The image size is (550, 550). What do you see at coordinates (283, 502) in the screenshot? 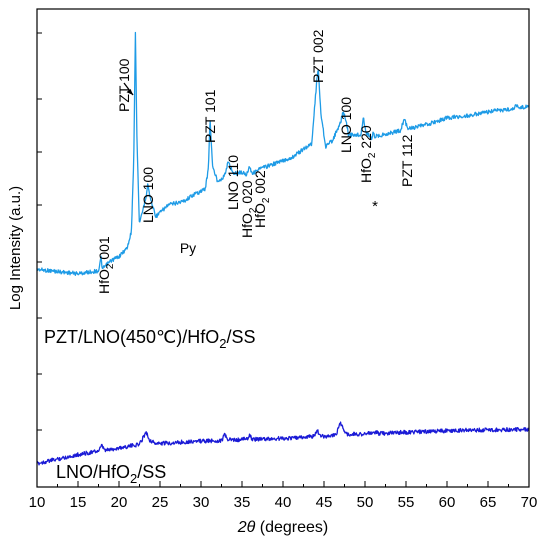
I see `x-tick-label: 40` at bounding box center [283, 502].